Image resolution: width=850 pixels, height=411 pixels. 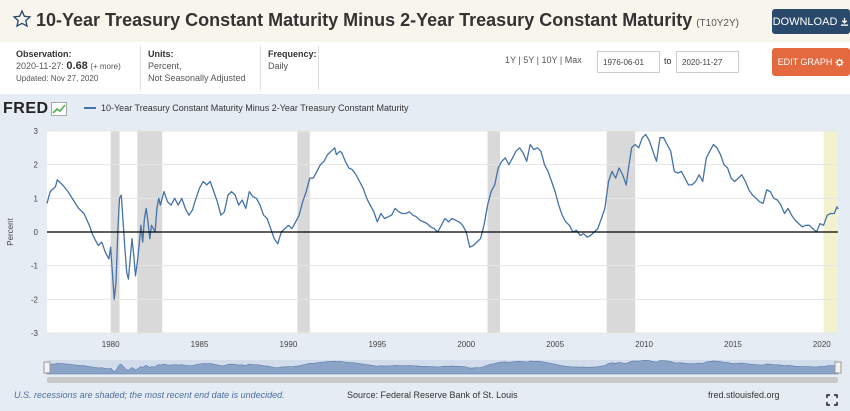 I want to click on observation-line: 2020-11-27: 0.68 (+ more), so click(x=68, y=66).